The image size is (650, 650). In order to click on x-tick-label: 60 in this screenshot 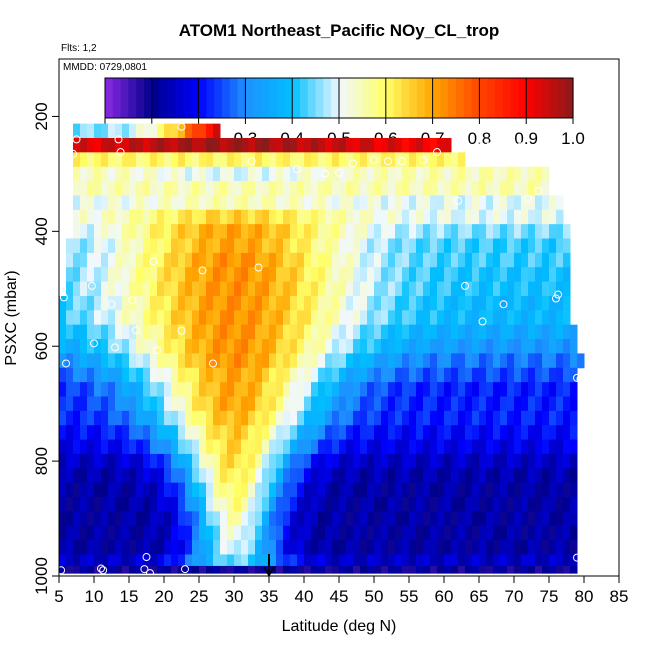, I will do `click(444, 596)`.